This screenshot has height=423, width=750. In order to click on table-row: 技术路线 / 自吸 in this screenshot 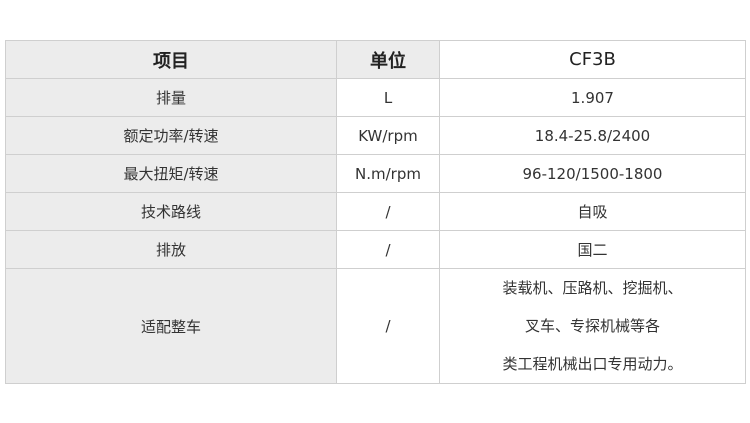, I will do `click(375, 211)`.